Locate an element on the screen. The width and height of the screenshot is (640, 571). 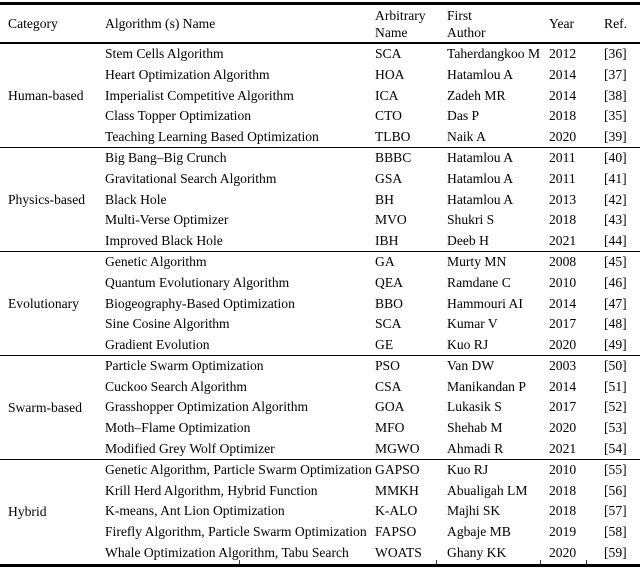
ref-cell: [49] is located at coordinates (615, 344).